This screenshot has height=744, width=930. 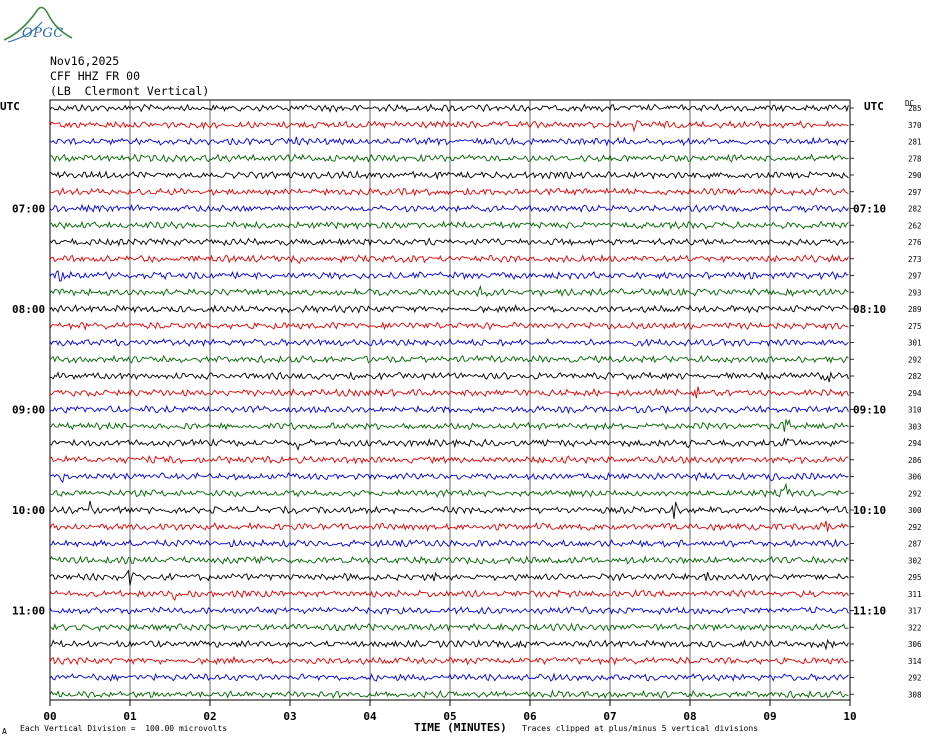 I want to click on x-tick-label: 04, so click(x=370, y=716).